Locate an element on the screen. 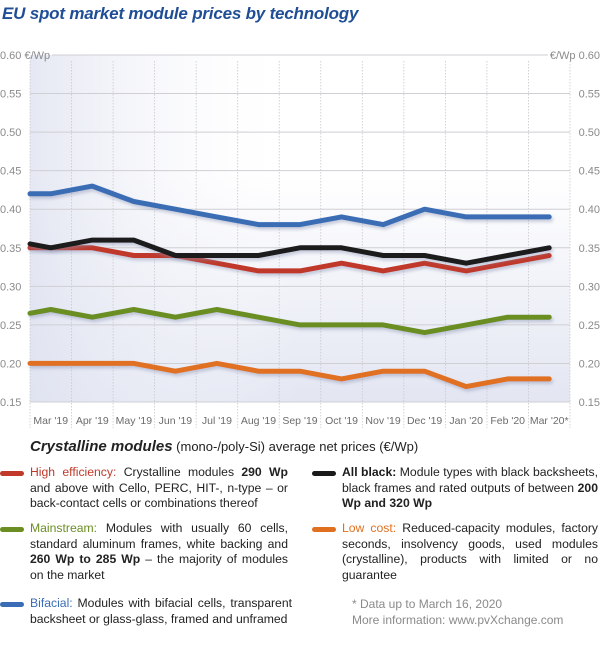  legend-bold: 290 Wp is located at coordinates (264, 472).